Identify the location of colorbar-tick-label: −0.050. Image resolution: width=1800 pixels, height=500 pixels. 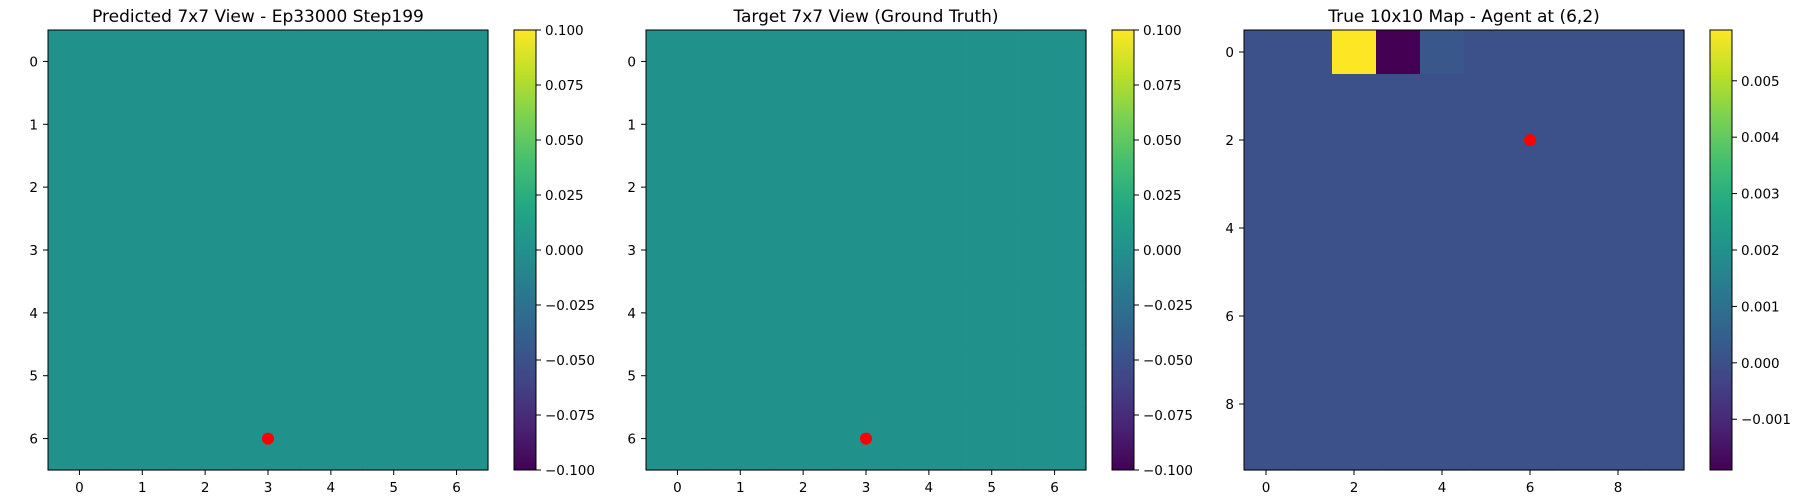
(1168, 361).